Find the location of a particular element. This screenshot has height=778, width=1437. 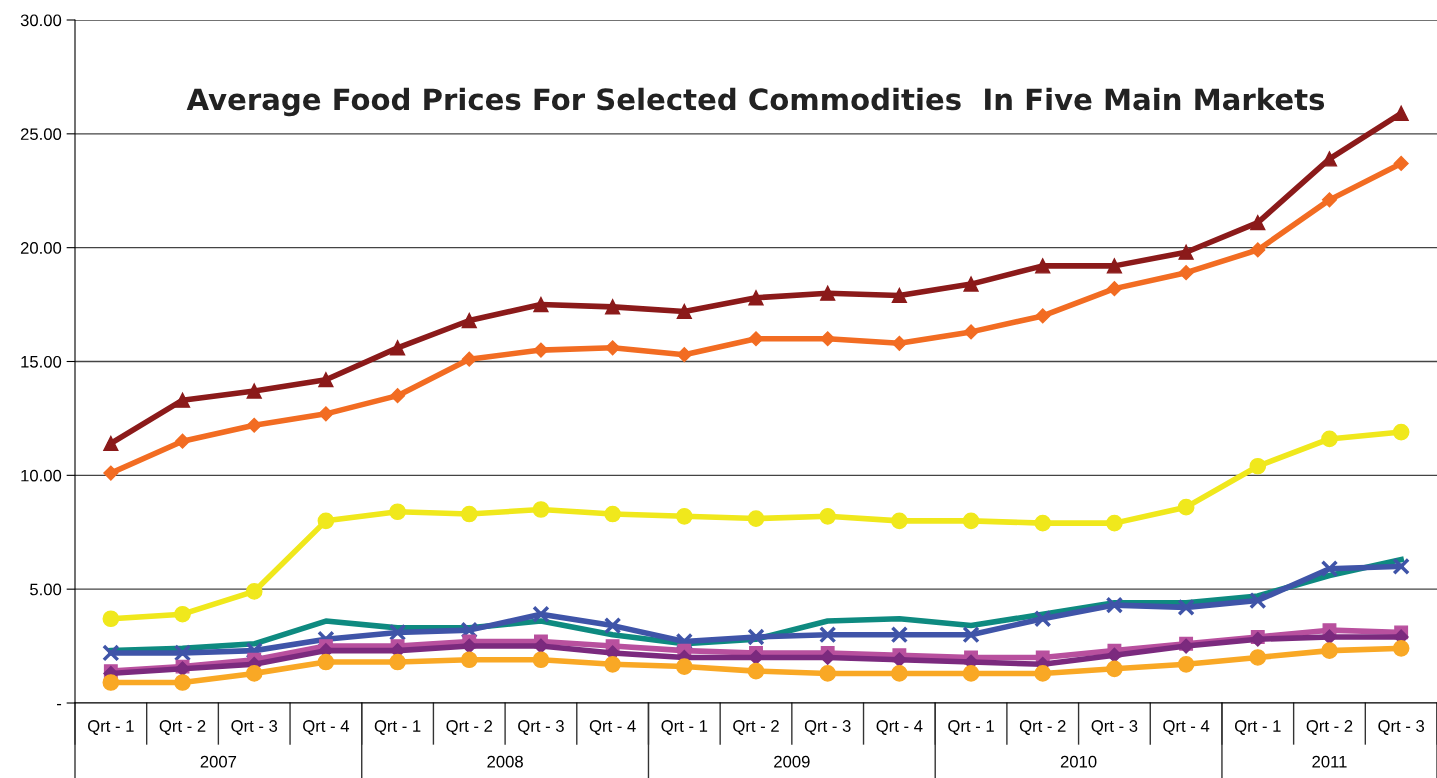

text: 2008 is located at coordinates (505, 761).